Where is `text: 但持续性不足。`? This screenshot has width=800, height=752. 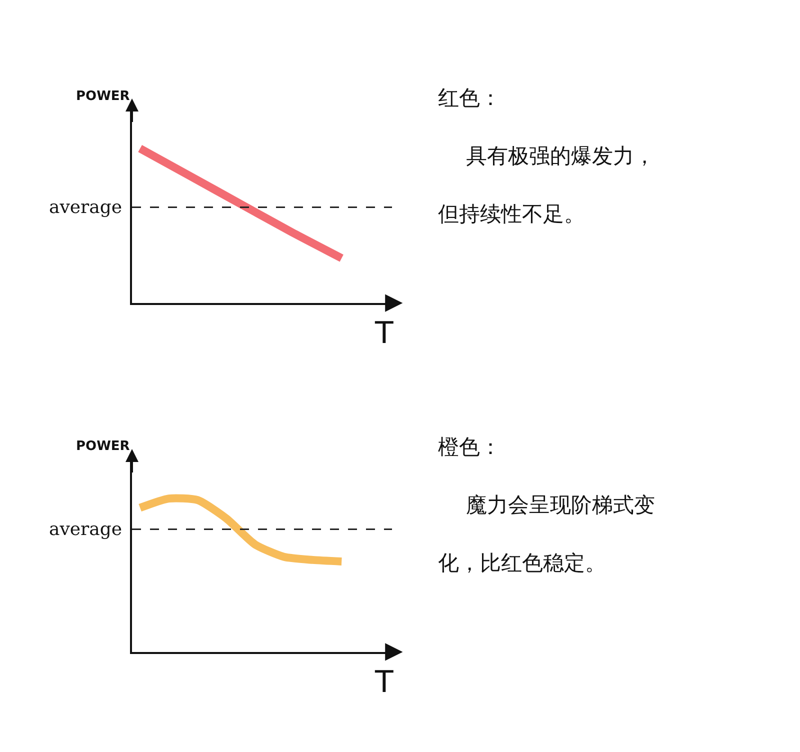 text: 但持续性不足。 is located at coordinates (511, 214).